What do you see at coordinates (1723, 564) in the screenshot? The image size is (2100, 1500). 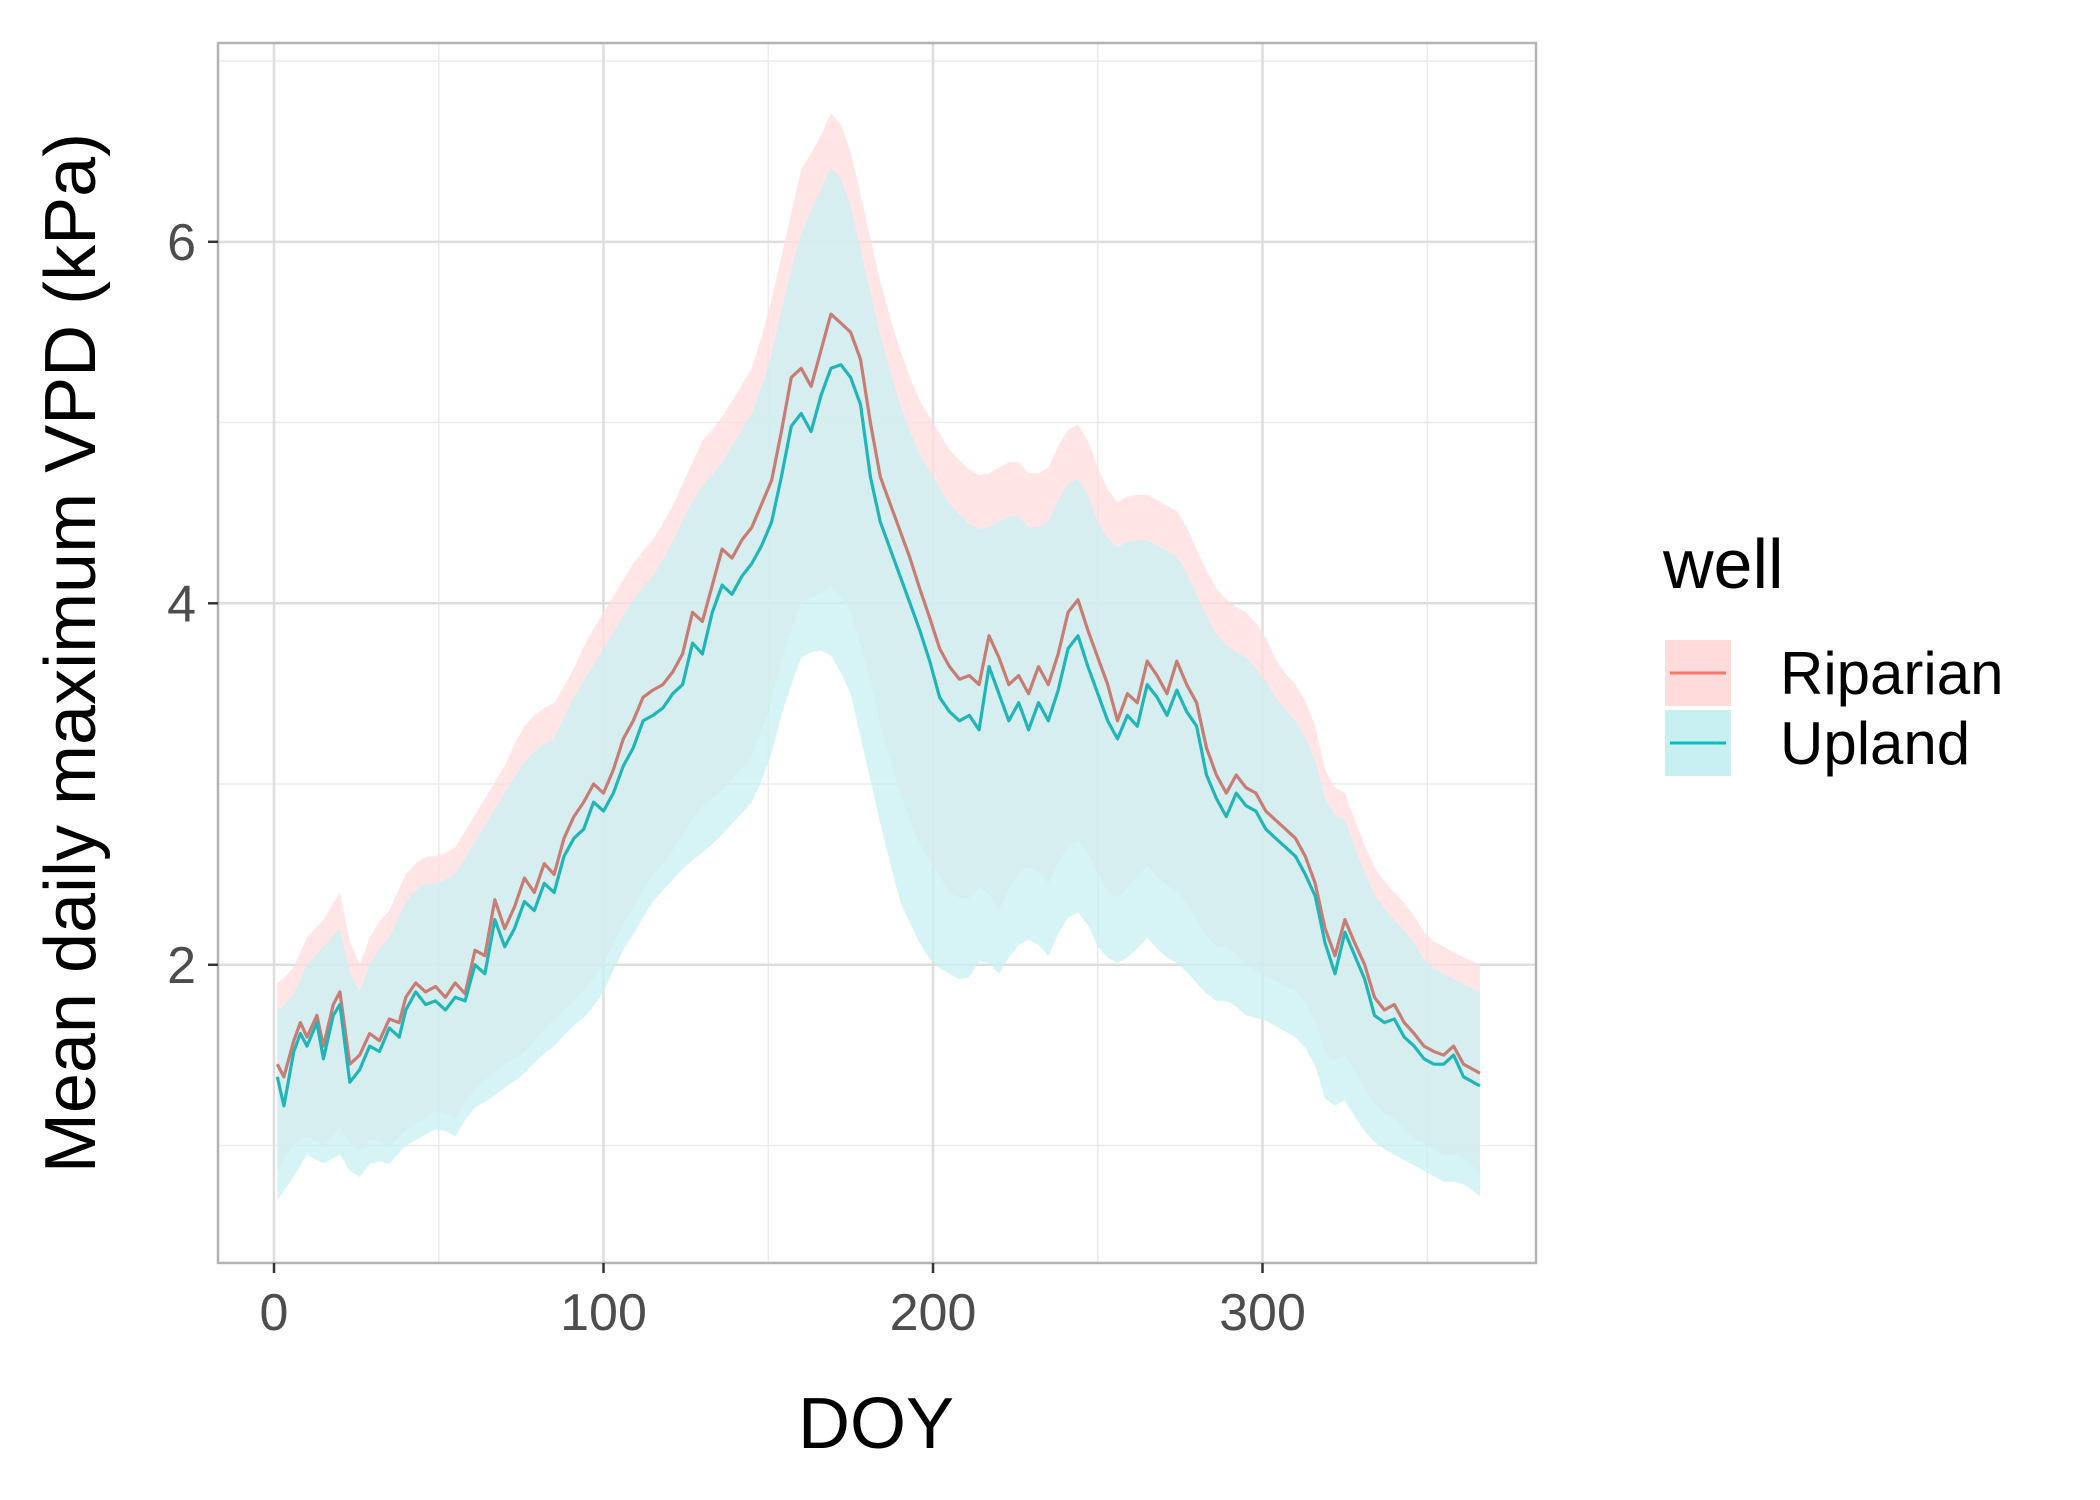 I see `legend-title: well` at bounding box center [1723, 564].